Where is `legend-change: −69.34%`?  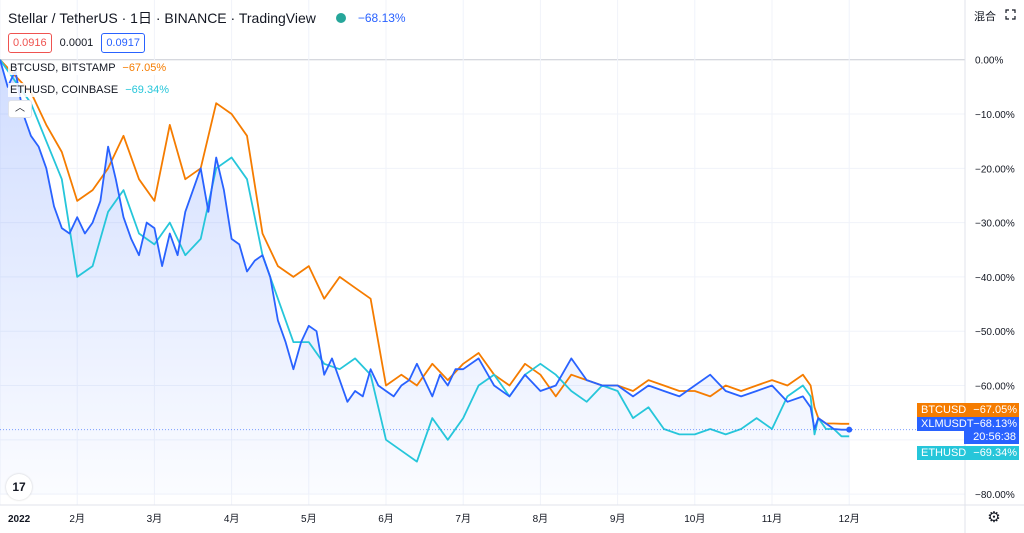 legend-change: −69.34% is located at coordinates (147, 90).